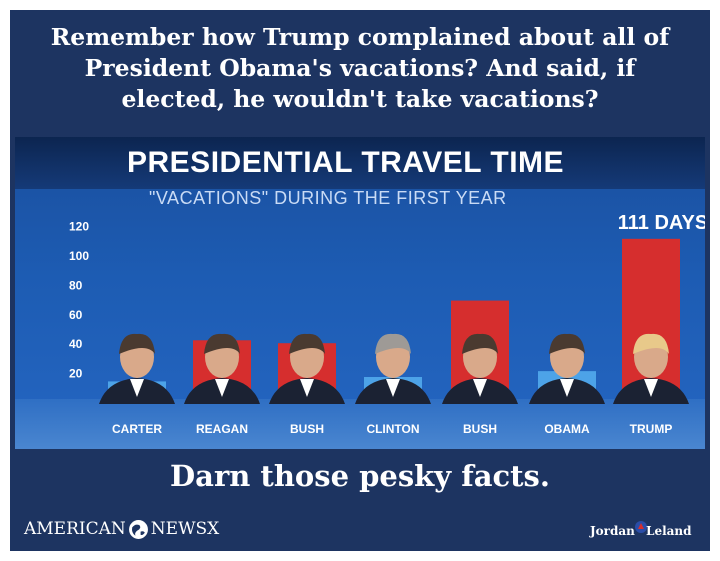  Describe the element at coordinates (222, 429) in the screenshot. I see `category-label: REAGAN` at that location.